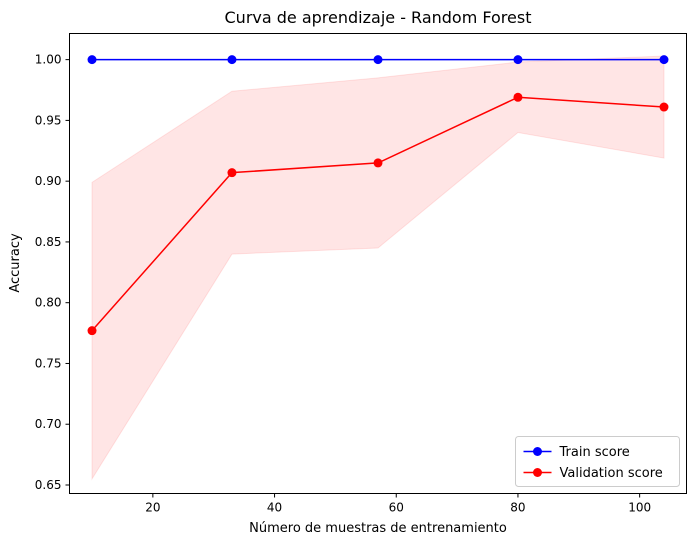  Describe the element at coordinates (48, 60) in the screenshot. I see `y-tick-label: 1.00` at that location.